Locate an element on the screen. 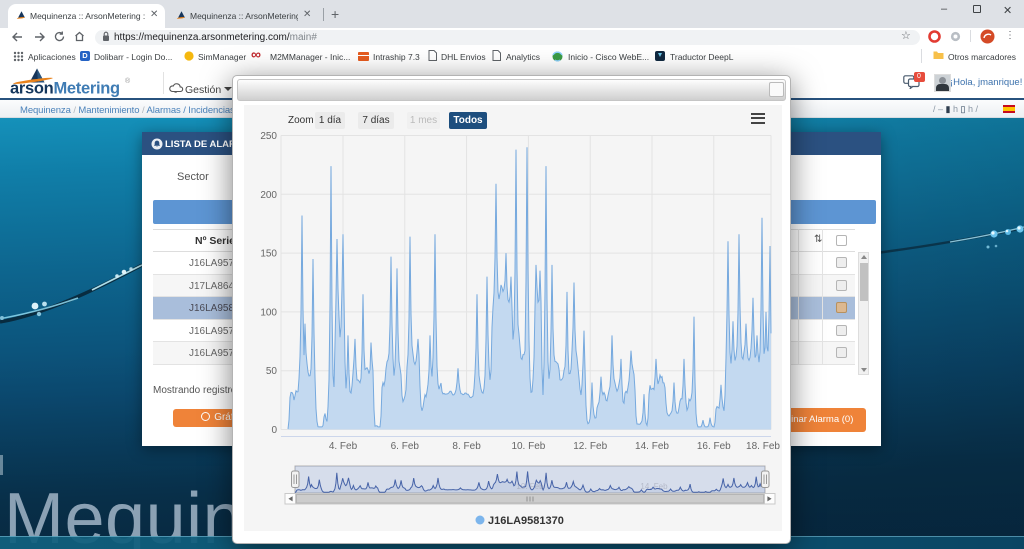  svg-text: 8. Feb is located at coordinates (466, 446).